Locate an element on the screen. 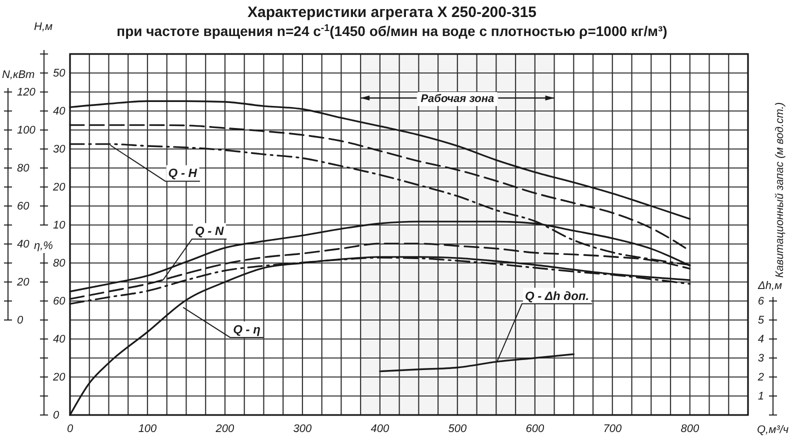  chart-title: Характеристики агрегата Х 250-200-315 is located at coordinates (392, 12).